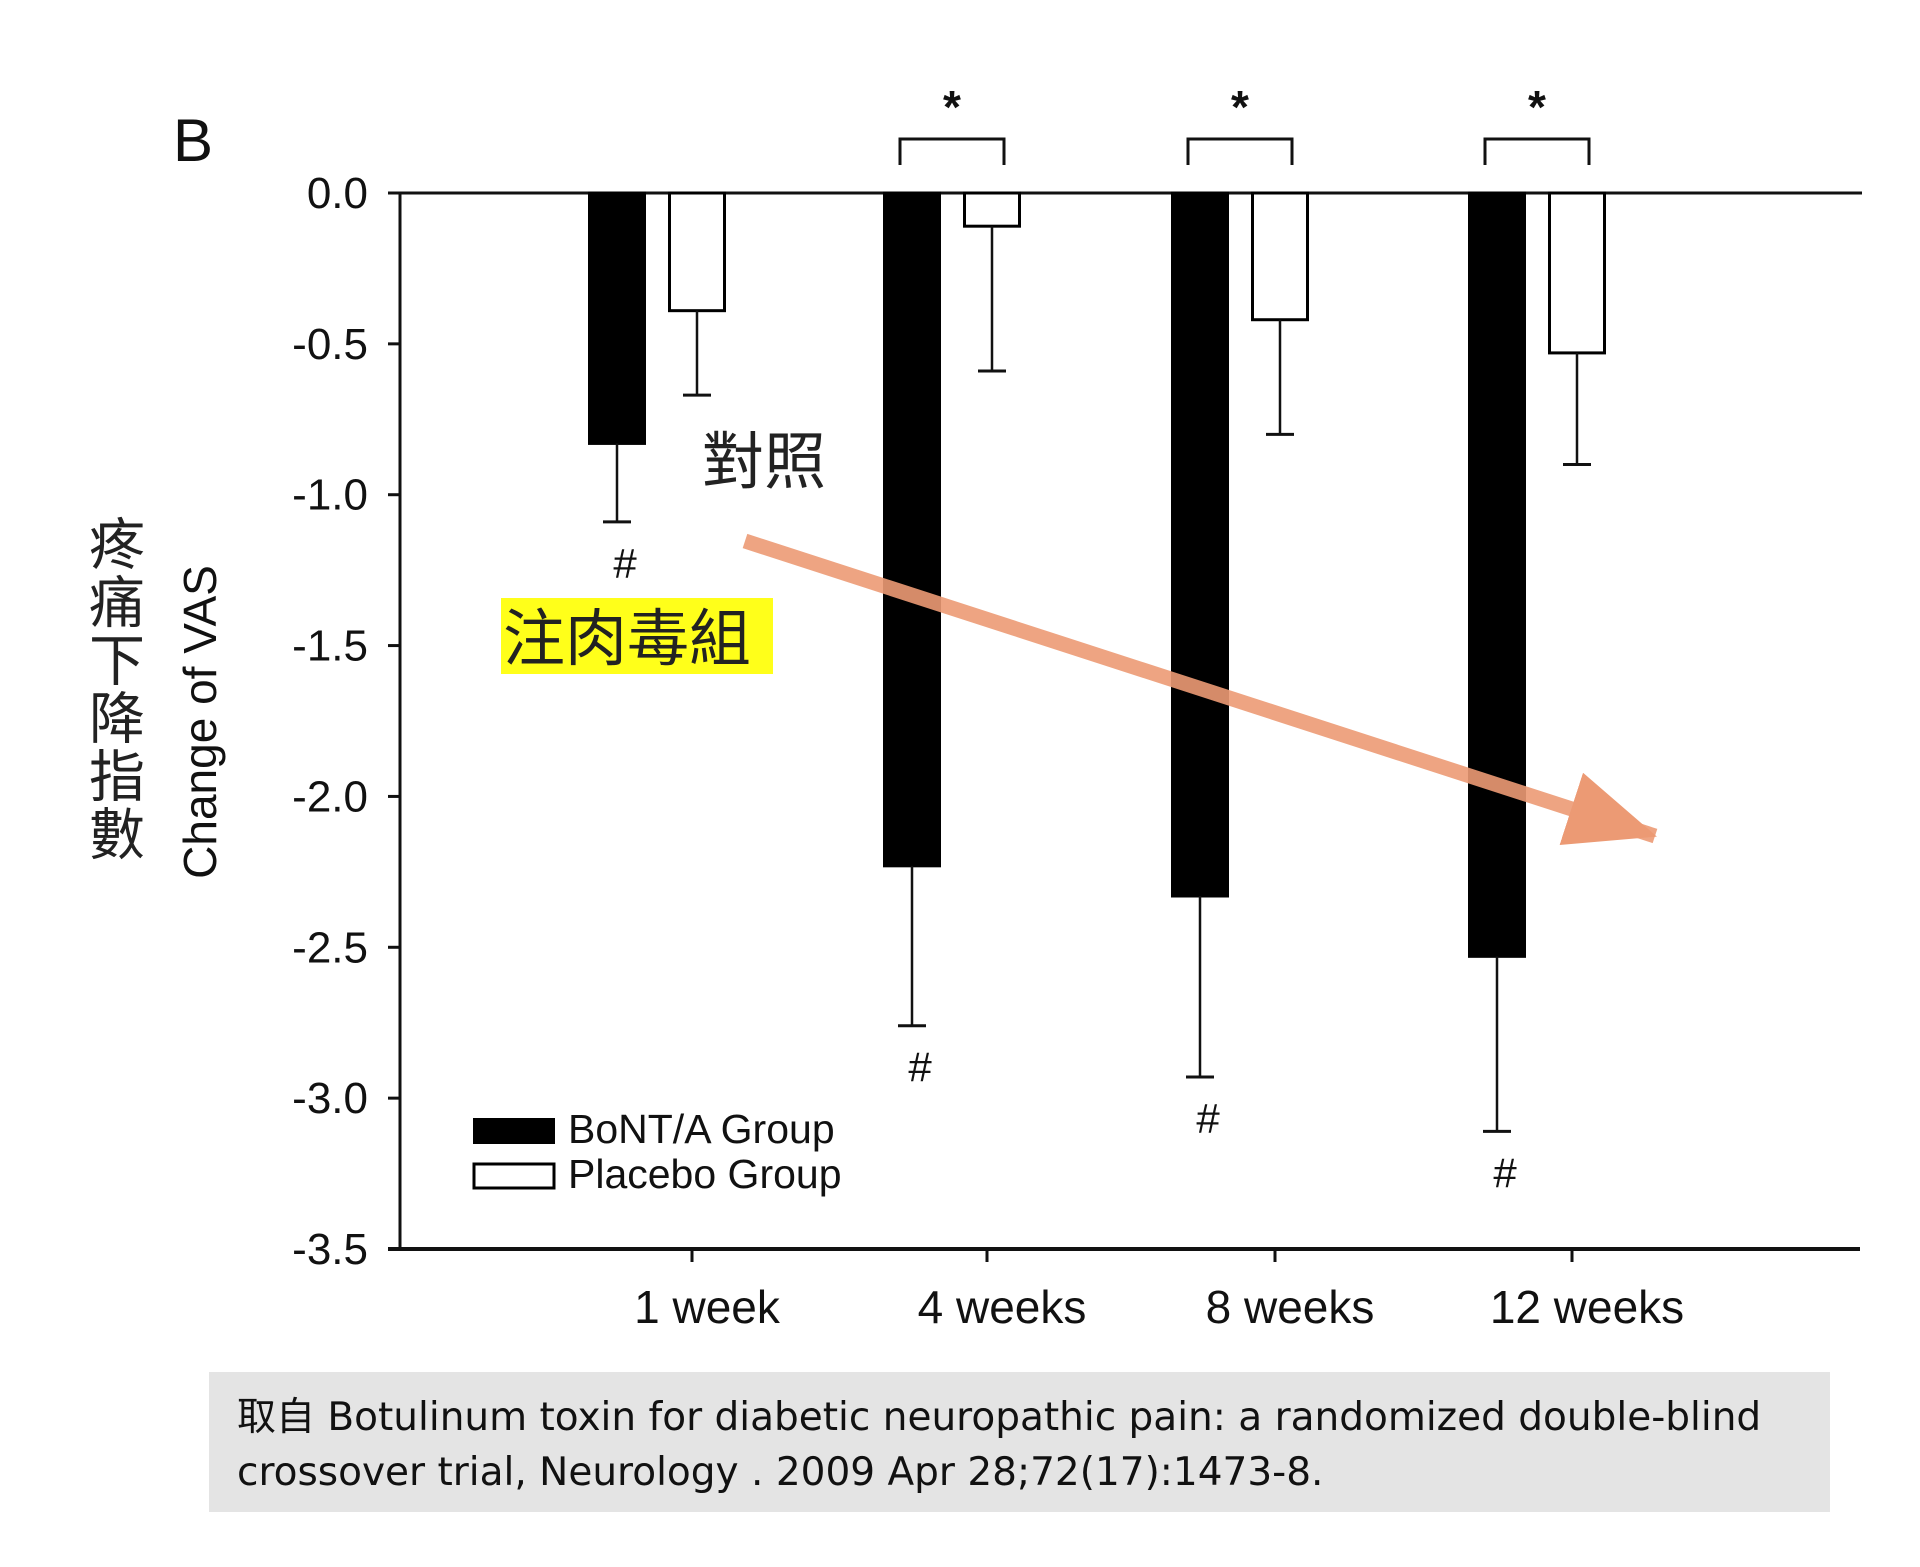  What do you see at coordinates (330, 947) in the screenshot?
I see `y-tick-label: -2.5` at bounding box center [330, 947].